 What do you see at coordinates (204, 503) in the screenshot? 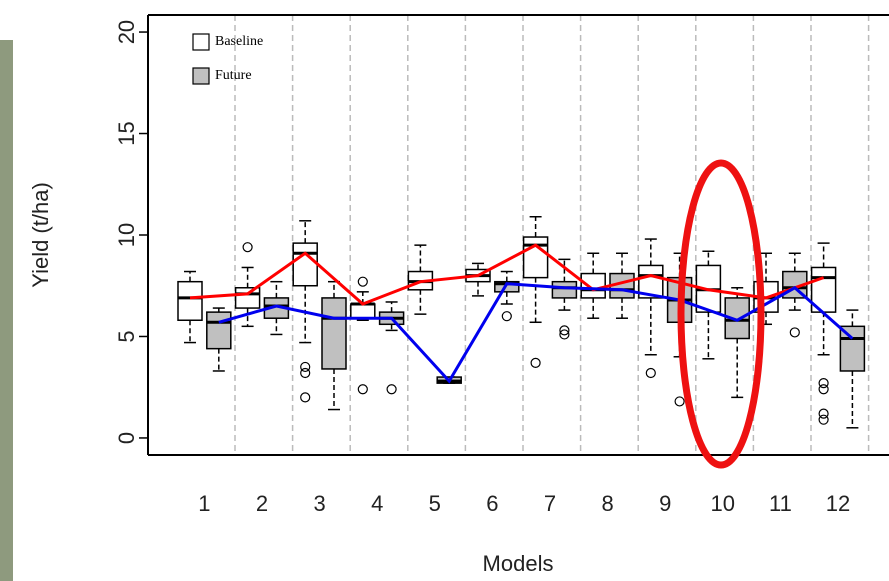
I see `x-tick-label: 1` at bounding box center [204, 503].